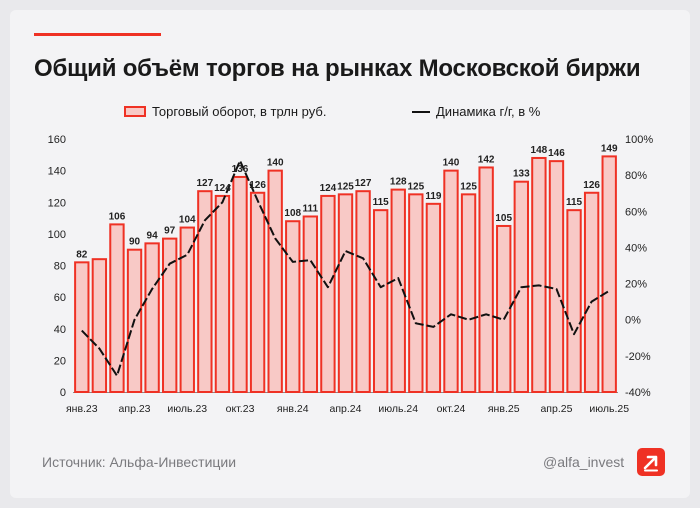  What do you see at coordinates (638, 393) in the screenshot?
I see `y-right-tick-label: -40%` at bounding box center [638, 393].